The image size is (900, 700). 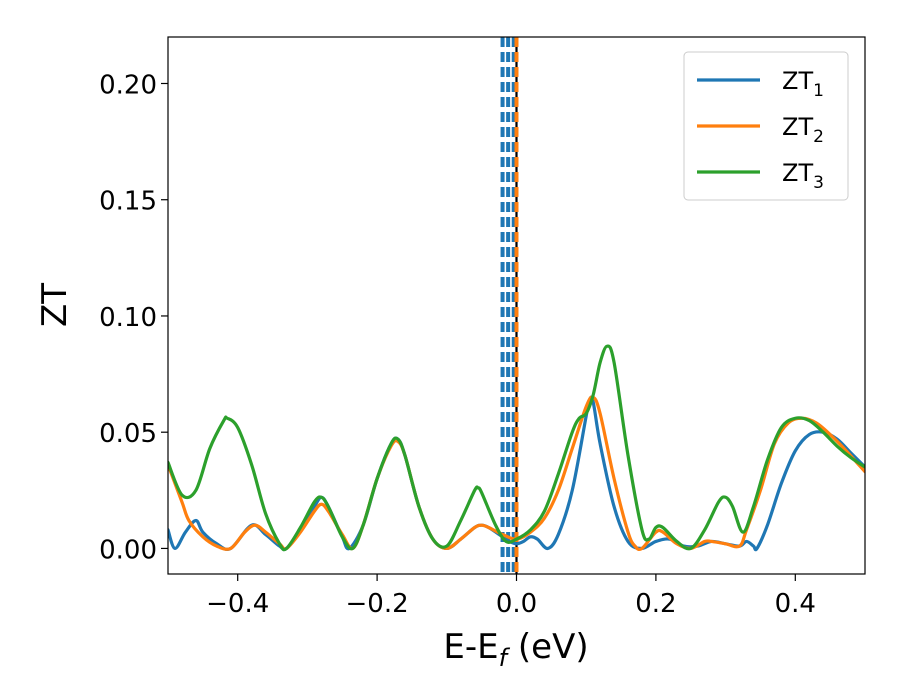 I want to click on x-tick-label: 0.4, so click(x=795, y=604).